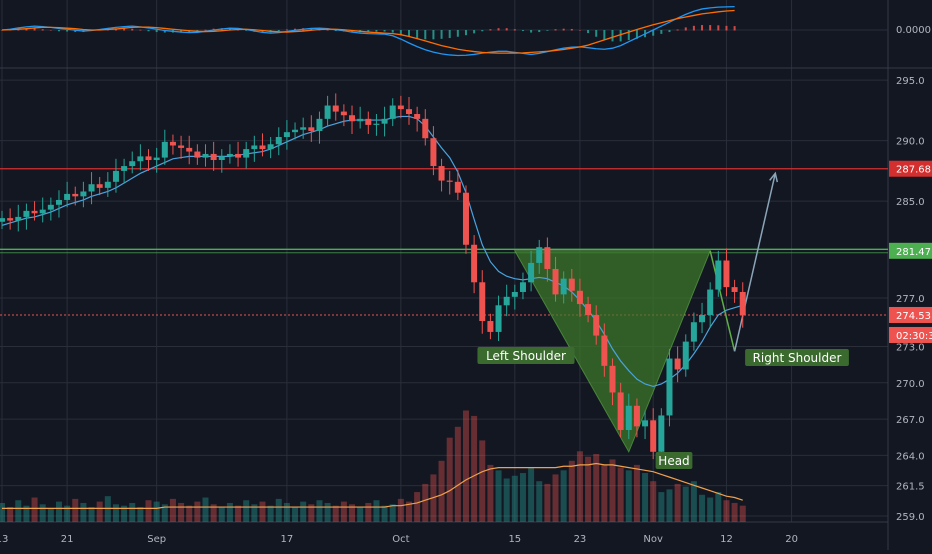  Describe the element at coordinates (910, 202) in the screenshot. I see `price-axis-label: 285.0` at that location.